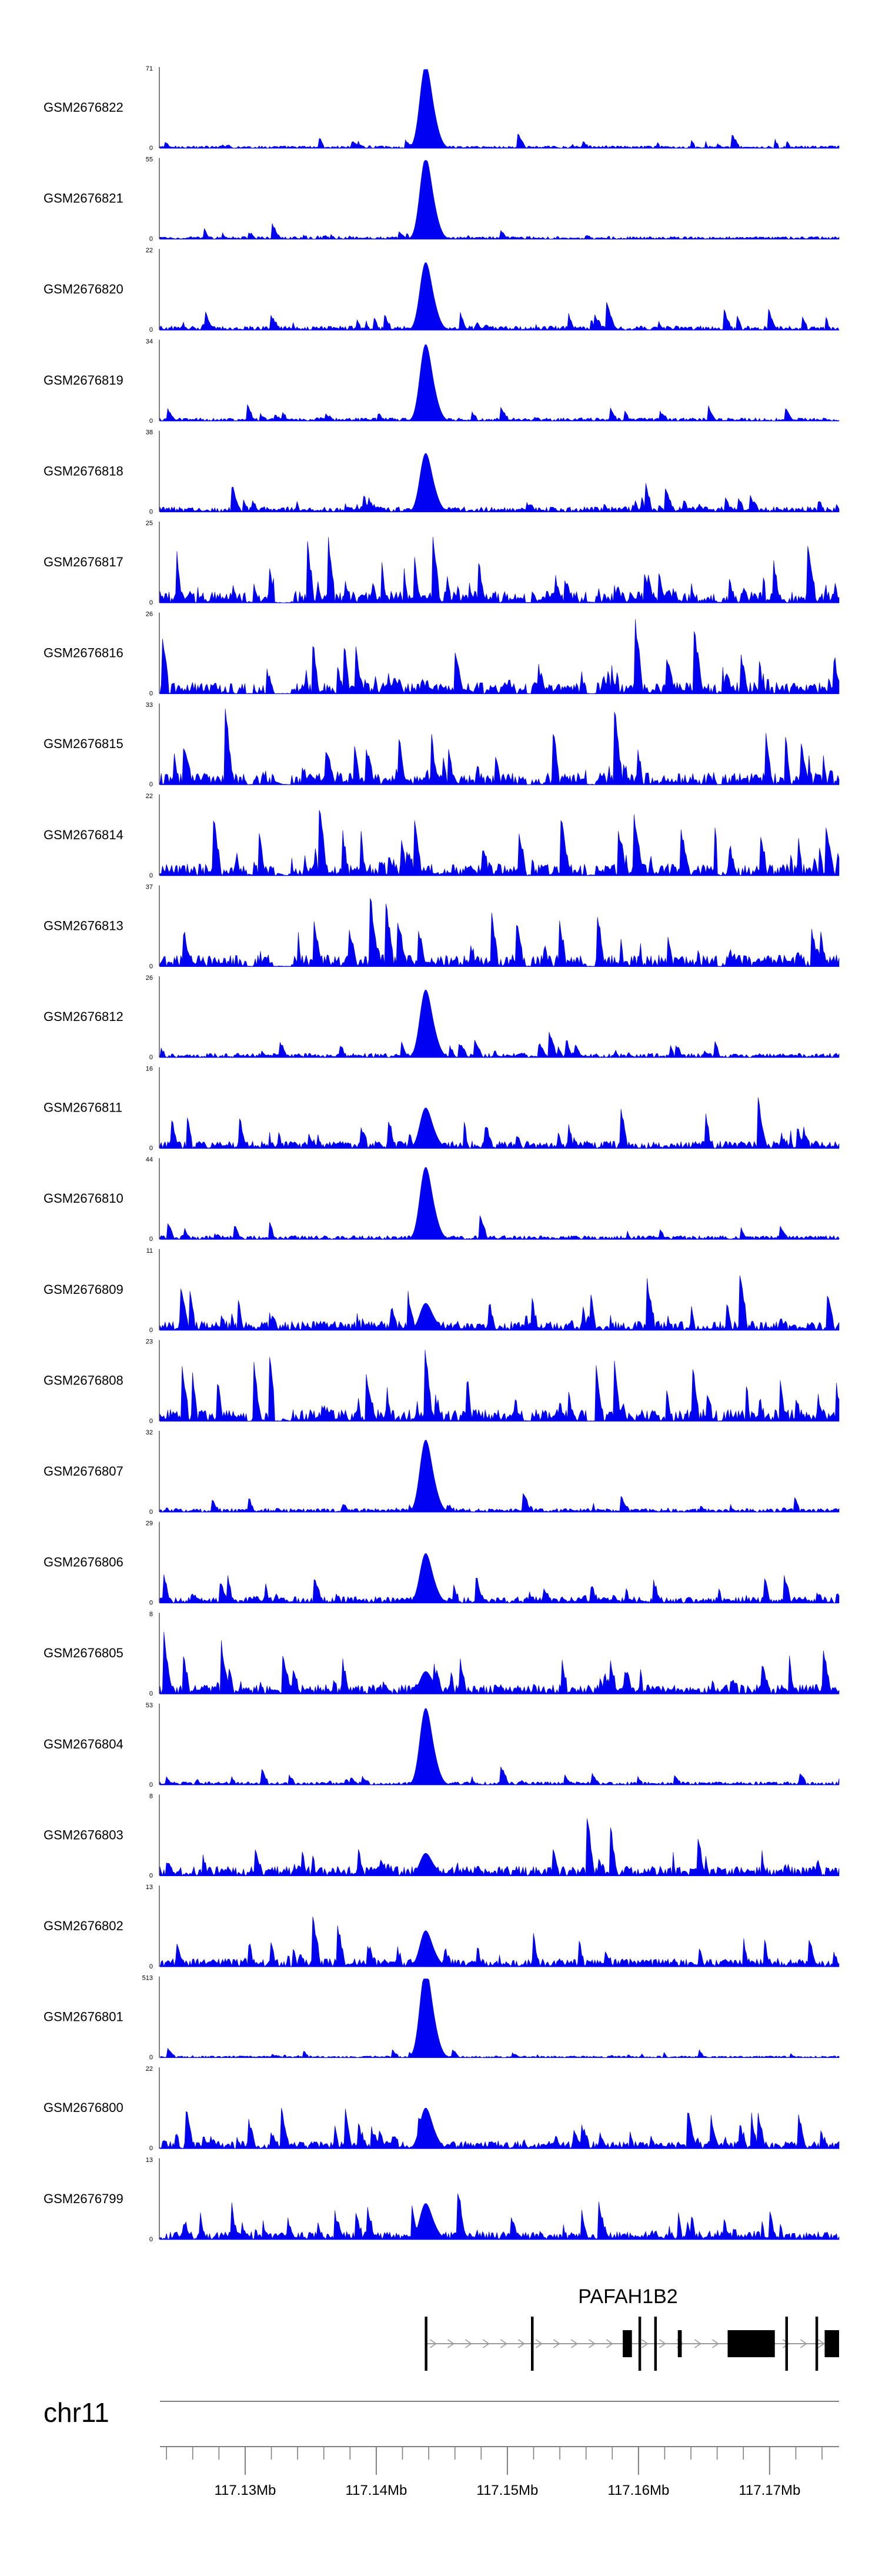 The image size is (882, 2576). Describe the element at coordinates (149, 250) in the screenshot. I see `y-max-label-GSM2676820: 22` at that location.